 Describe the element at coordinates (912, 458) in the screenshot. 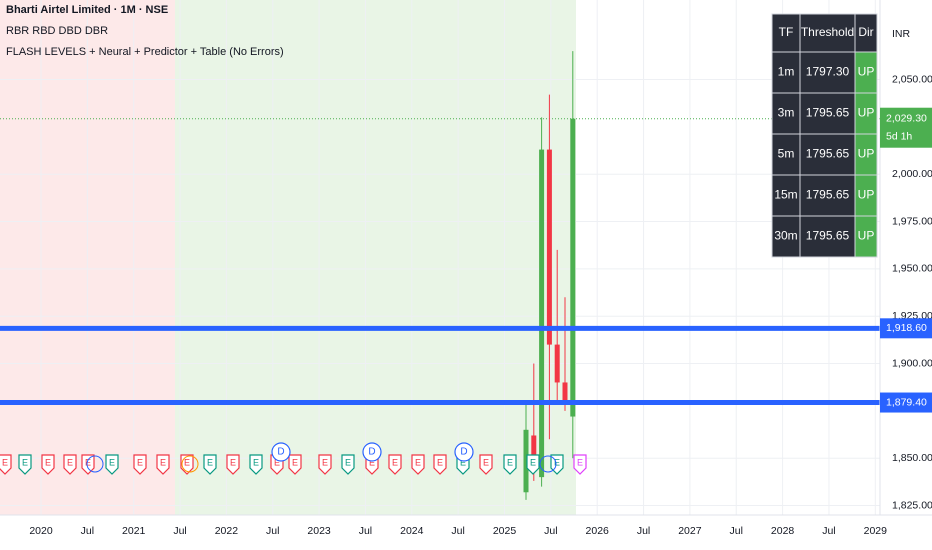

I see `y-tick-label: 1,850.00` at that location.